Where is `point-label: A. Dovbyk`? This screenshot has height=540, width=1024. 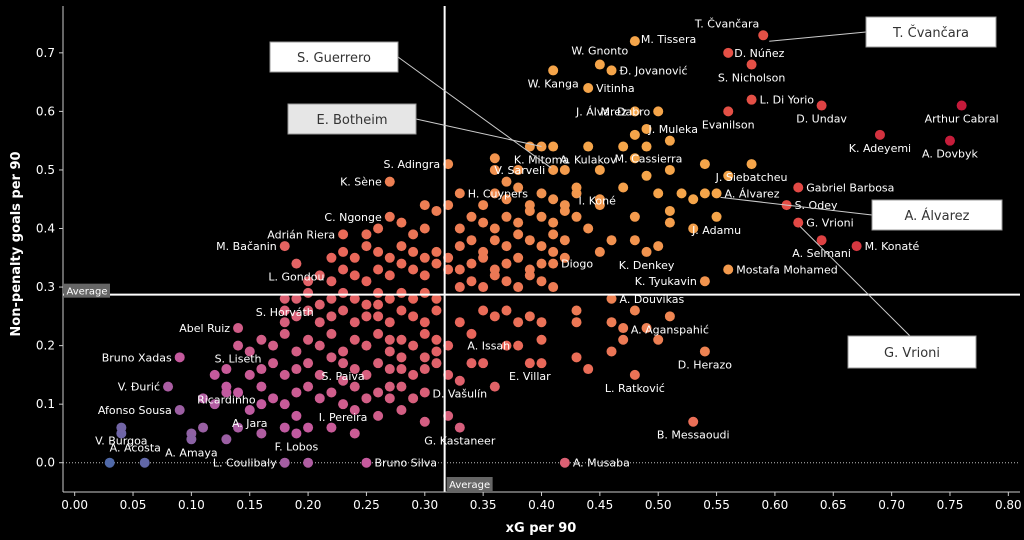
point-label: A. Dovbyk is located at coordinates (950, 154).